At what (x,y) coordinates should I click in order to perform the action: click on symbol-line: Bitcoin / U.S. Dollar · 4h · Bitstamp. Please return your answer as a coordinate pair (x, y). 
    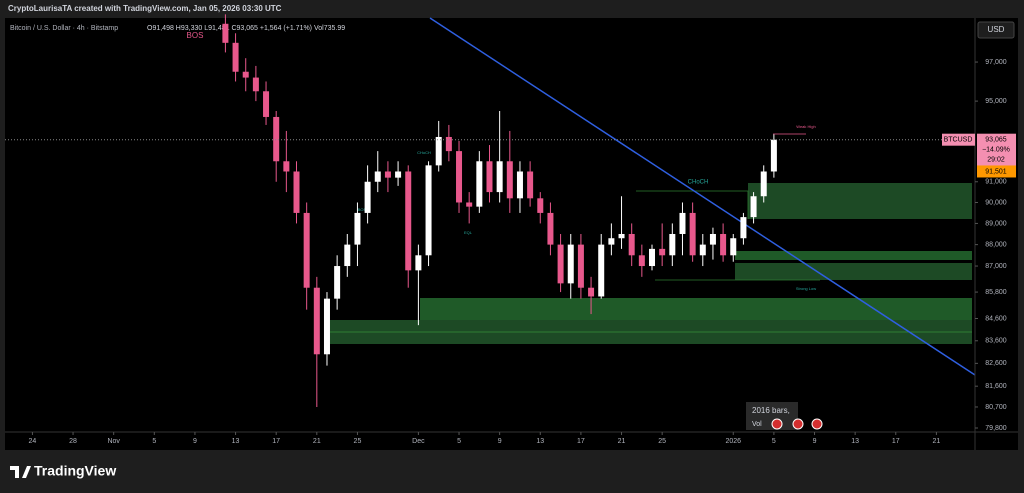
    Looking at the image, I should click on (64, 28).